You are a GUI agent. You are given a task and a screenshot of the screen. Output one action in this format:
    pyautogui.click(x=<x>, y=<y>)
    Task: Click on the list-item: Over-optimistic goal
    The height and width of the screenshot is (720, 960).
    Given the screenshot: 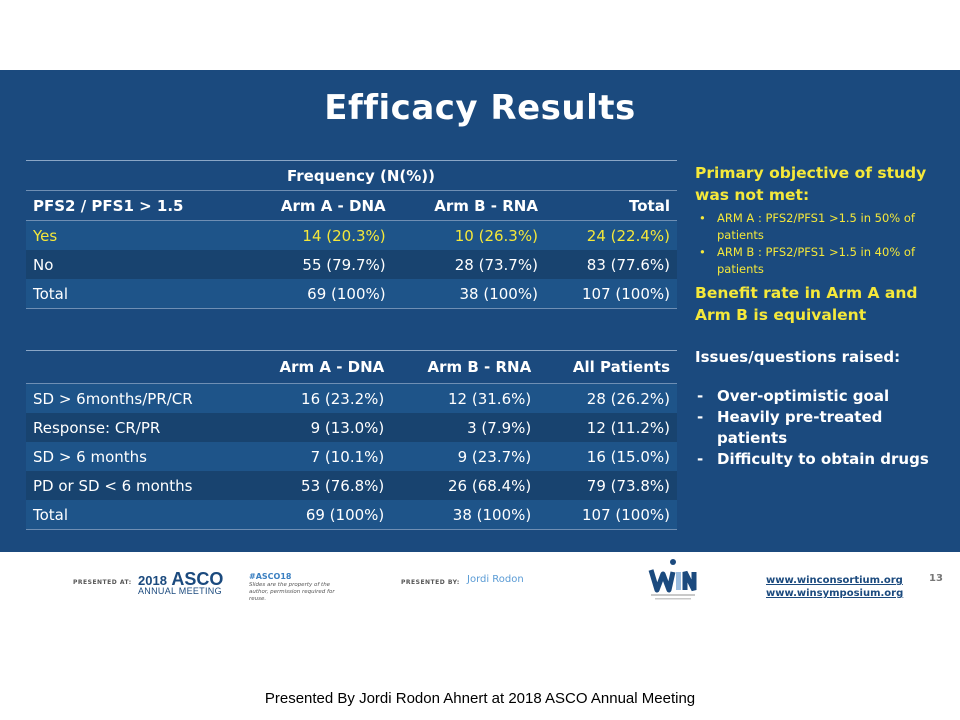 What is the action you would take?
    pyautogui.click(x=820, y=396)
    